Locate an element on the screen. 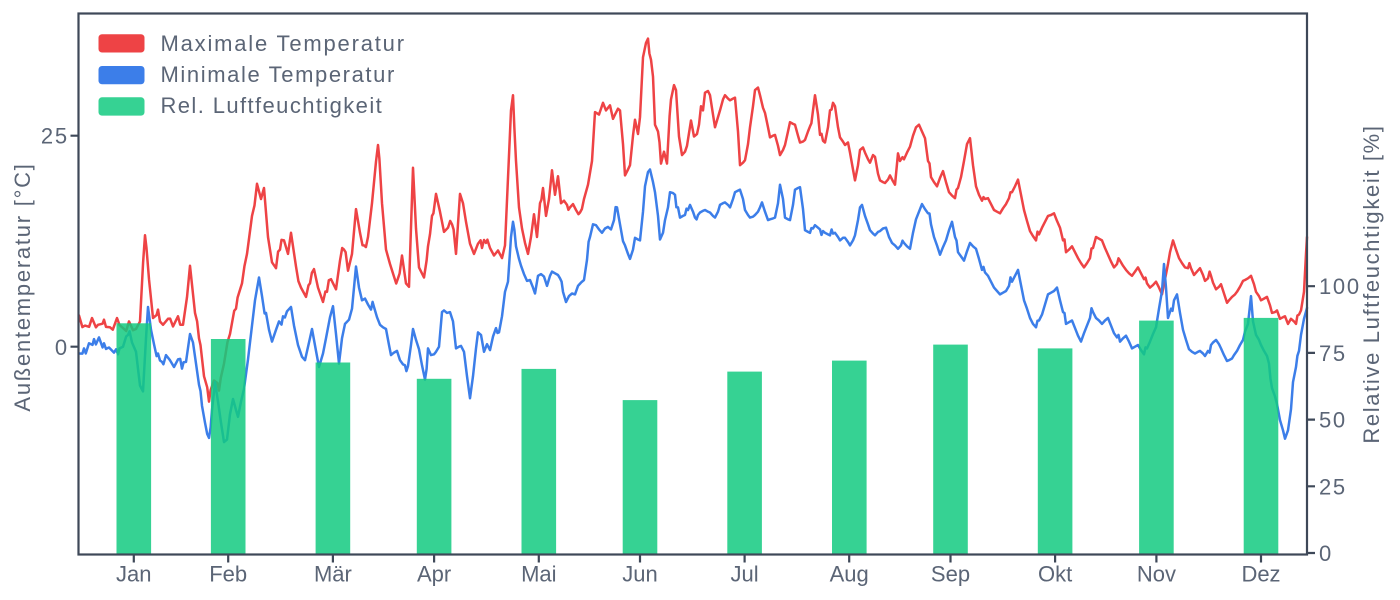 This screenshot has height=600, width=1400. svg-text: Außentemperatur [°C] is located at coordinates (22, 286).